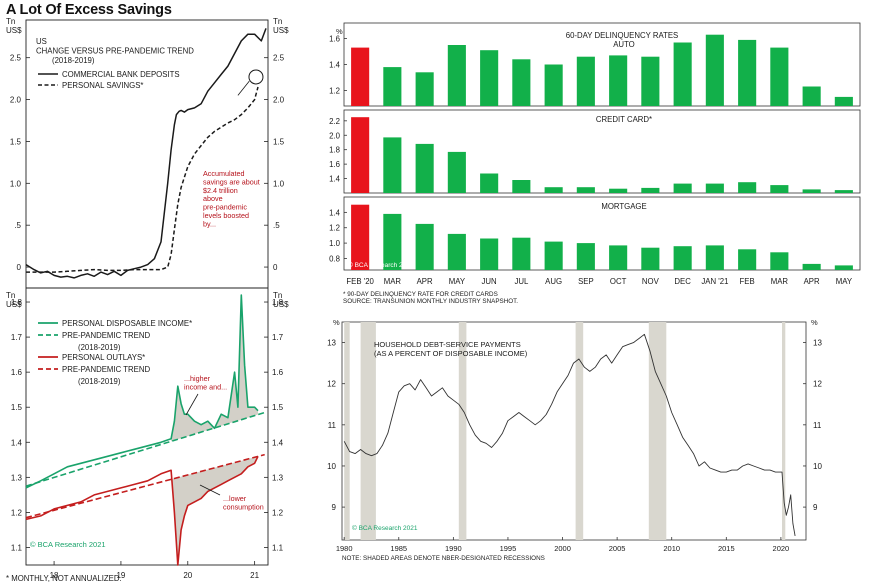 Image resolution: width=877 pixels, height=587 pixels. Describe the element at coordinates (447, 344) in the screenshot. I see `debt-title: HOUSEHOLD DEBT-SERVICE PAYMENTS` at that location.